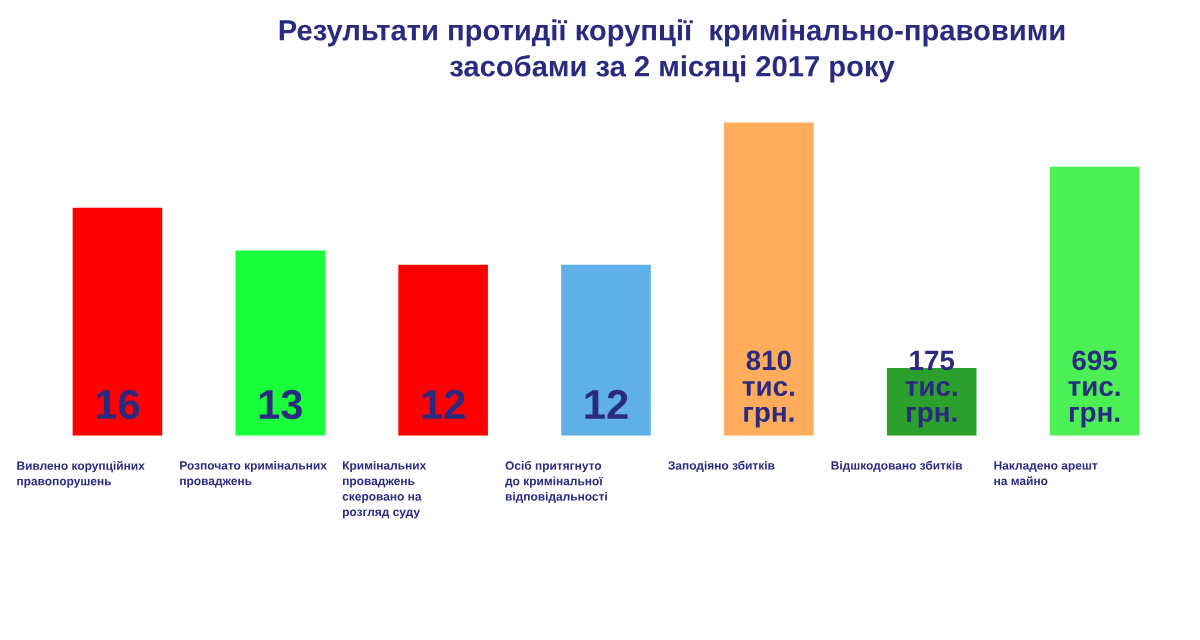 Image resolution: width=1200 pixels, height=640 pixels. What do you see at coordinates (280, 404) in the screenshot?
I see `data-label: 13` at bounding box center [280, 404].